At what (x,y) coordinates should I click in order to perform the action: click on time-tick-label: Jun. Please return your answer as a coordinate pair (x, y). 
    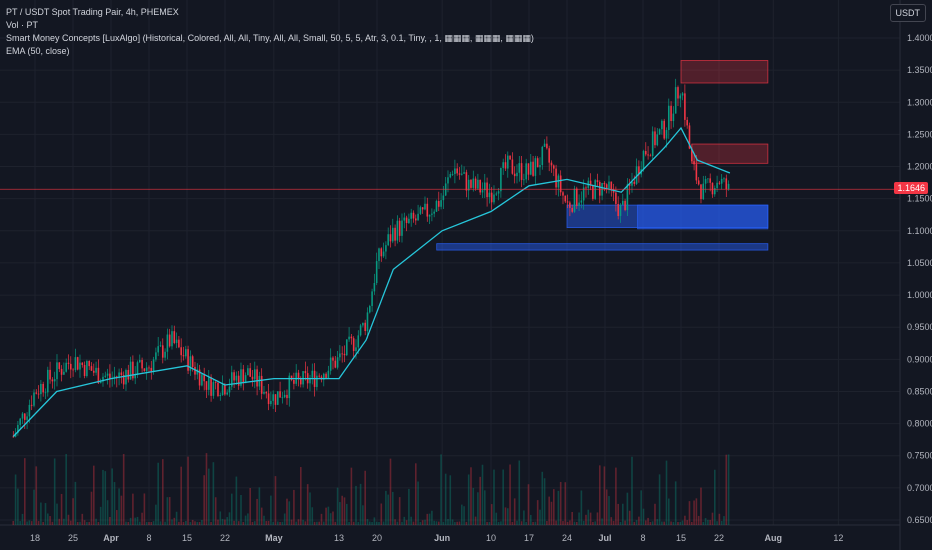
    Looking at the image, I should click on (442, 538).